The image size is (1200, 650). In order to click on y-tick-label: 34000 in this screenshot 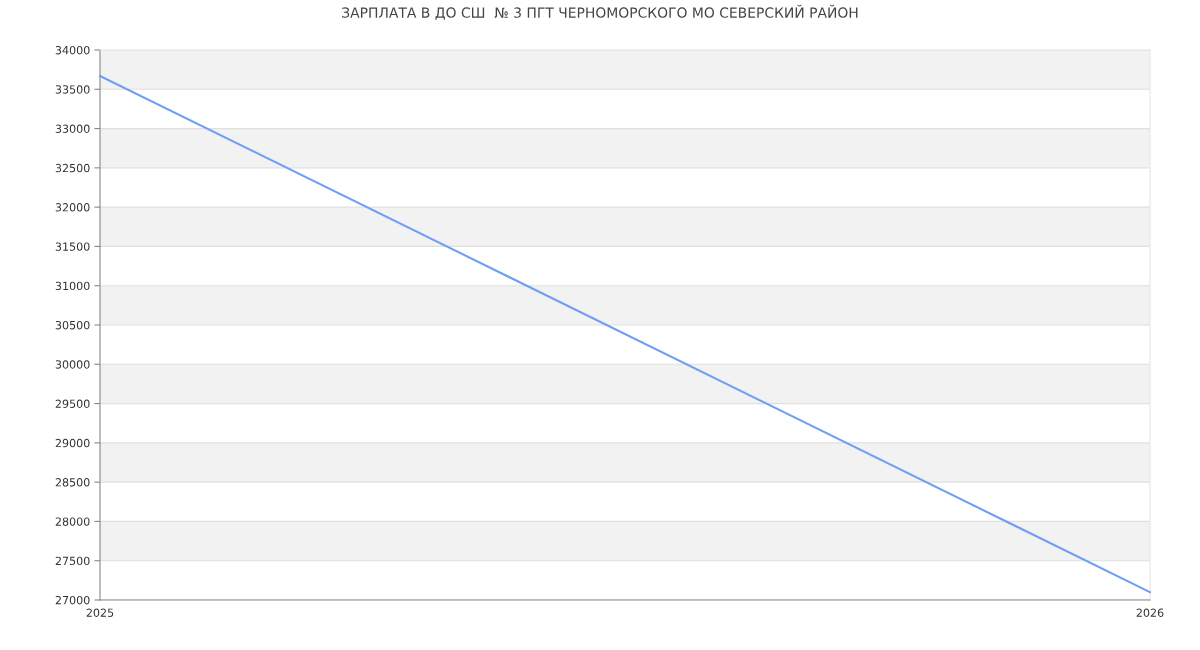, I will do `click(72, 50)`.